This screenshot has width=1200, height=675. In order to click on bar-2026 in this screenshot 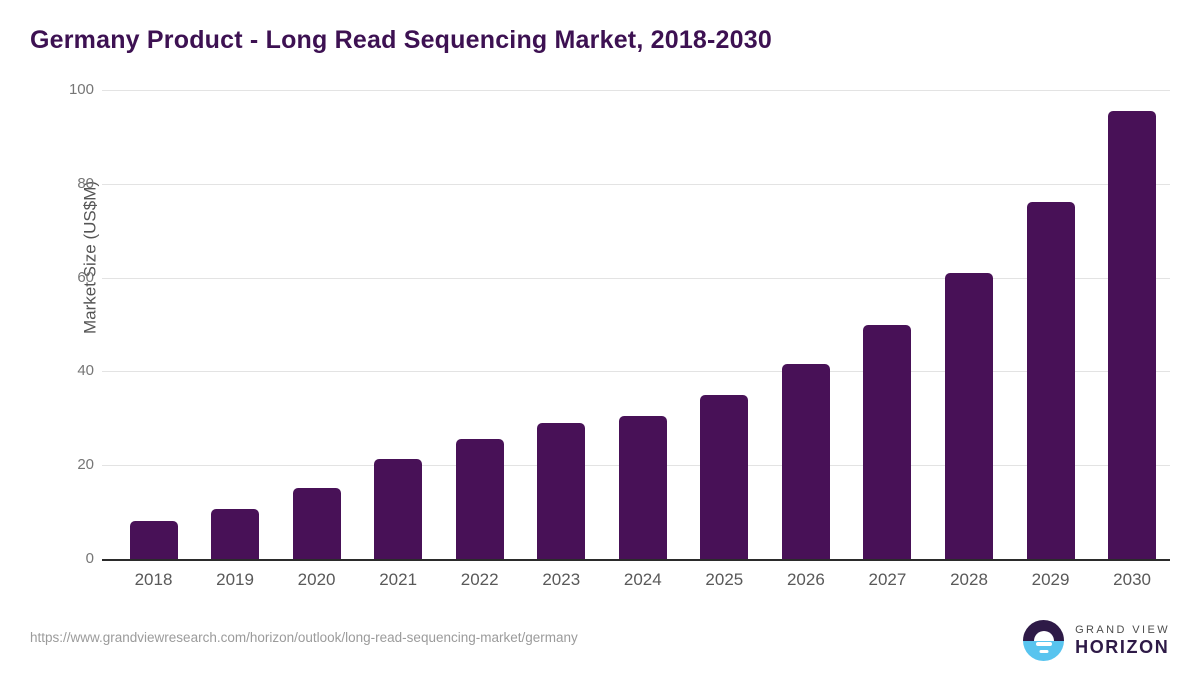, I will do `click(805, 461)`.